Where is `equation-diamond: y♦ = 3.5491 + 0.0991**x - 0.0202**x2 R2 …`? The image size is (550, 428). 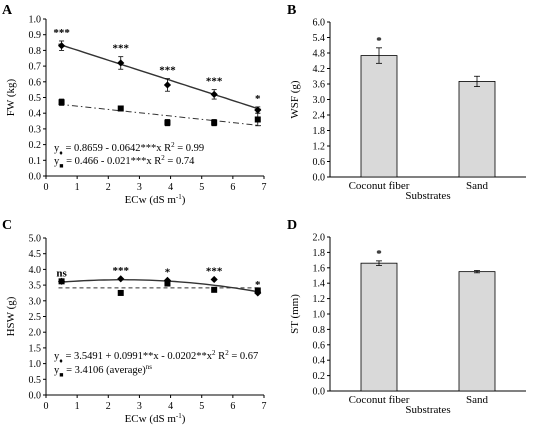 equation-diamond: y♦ = 3.5491 + 0.0991**x - 0.0202**x2 R2 … is located at coordinates (156, 357).